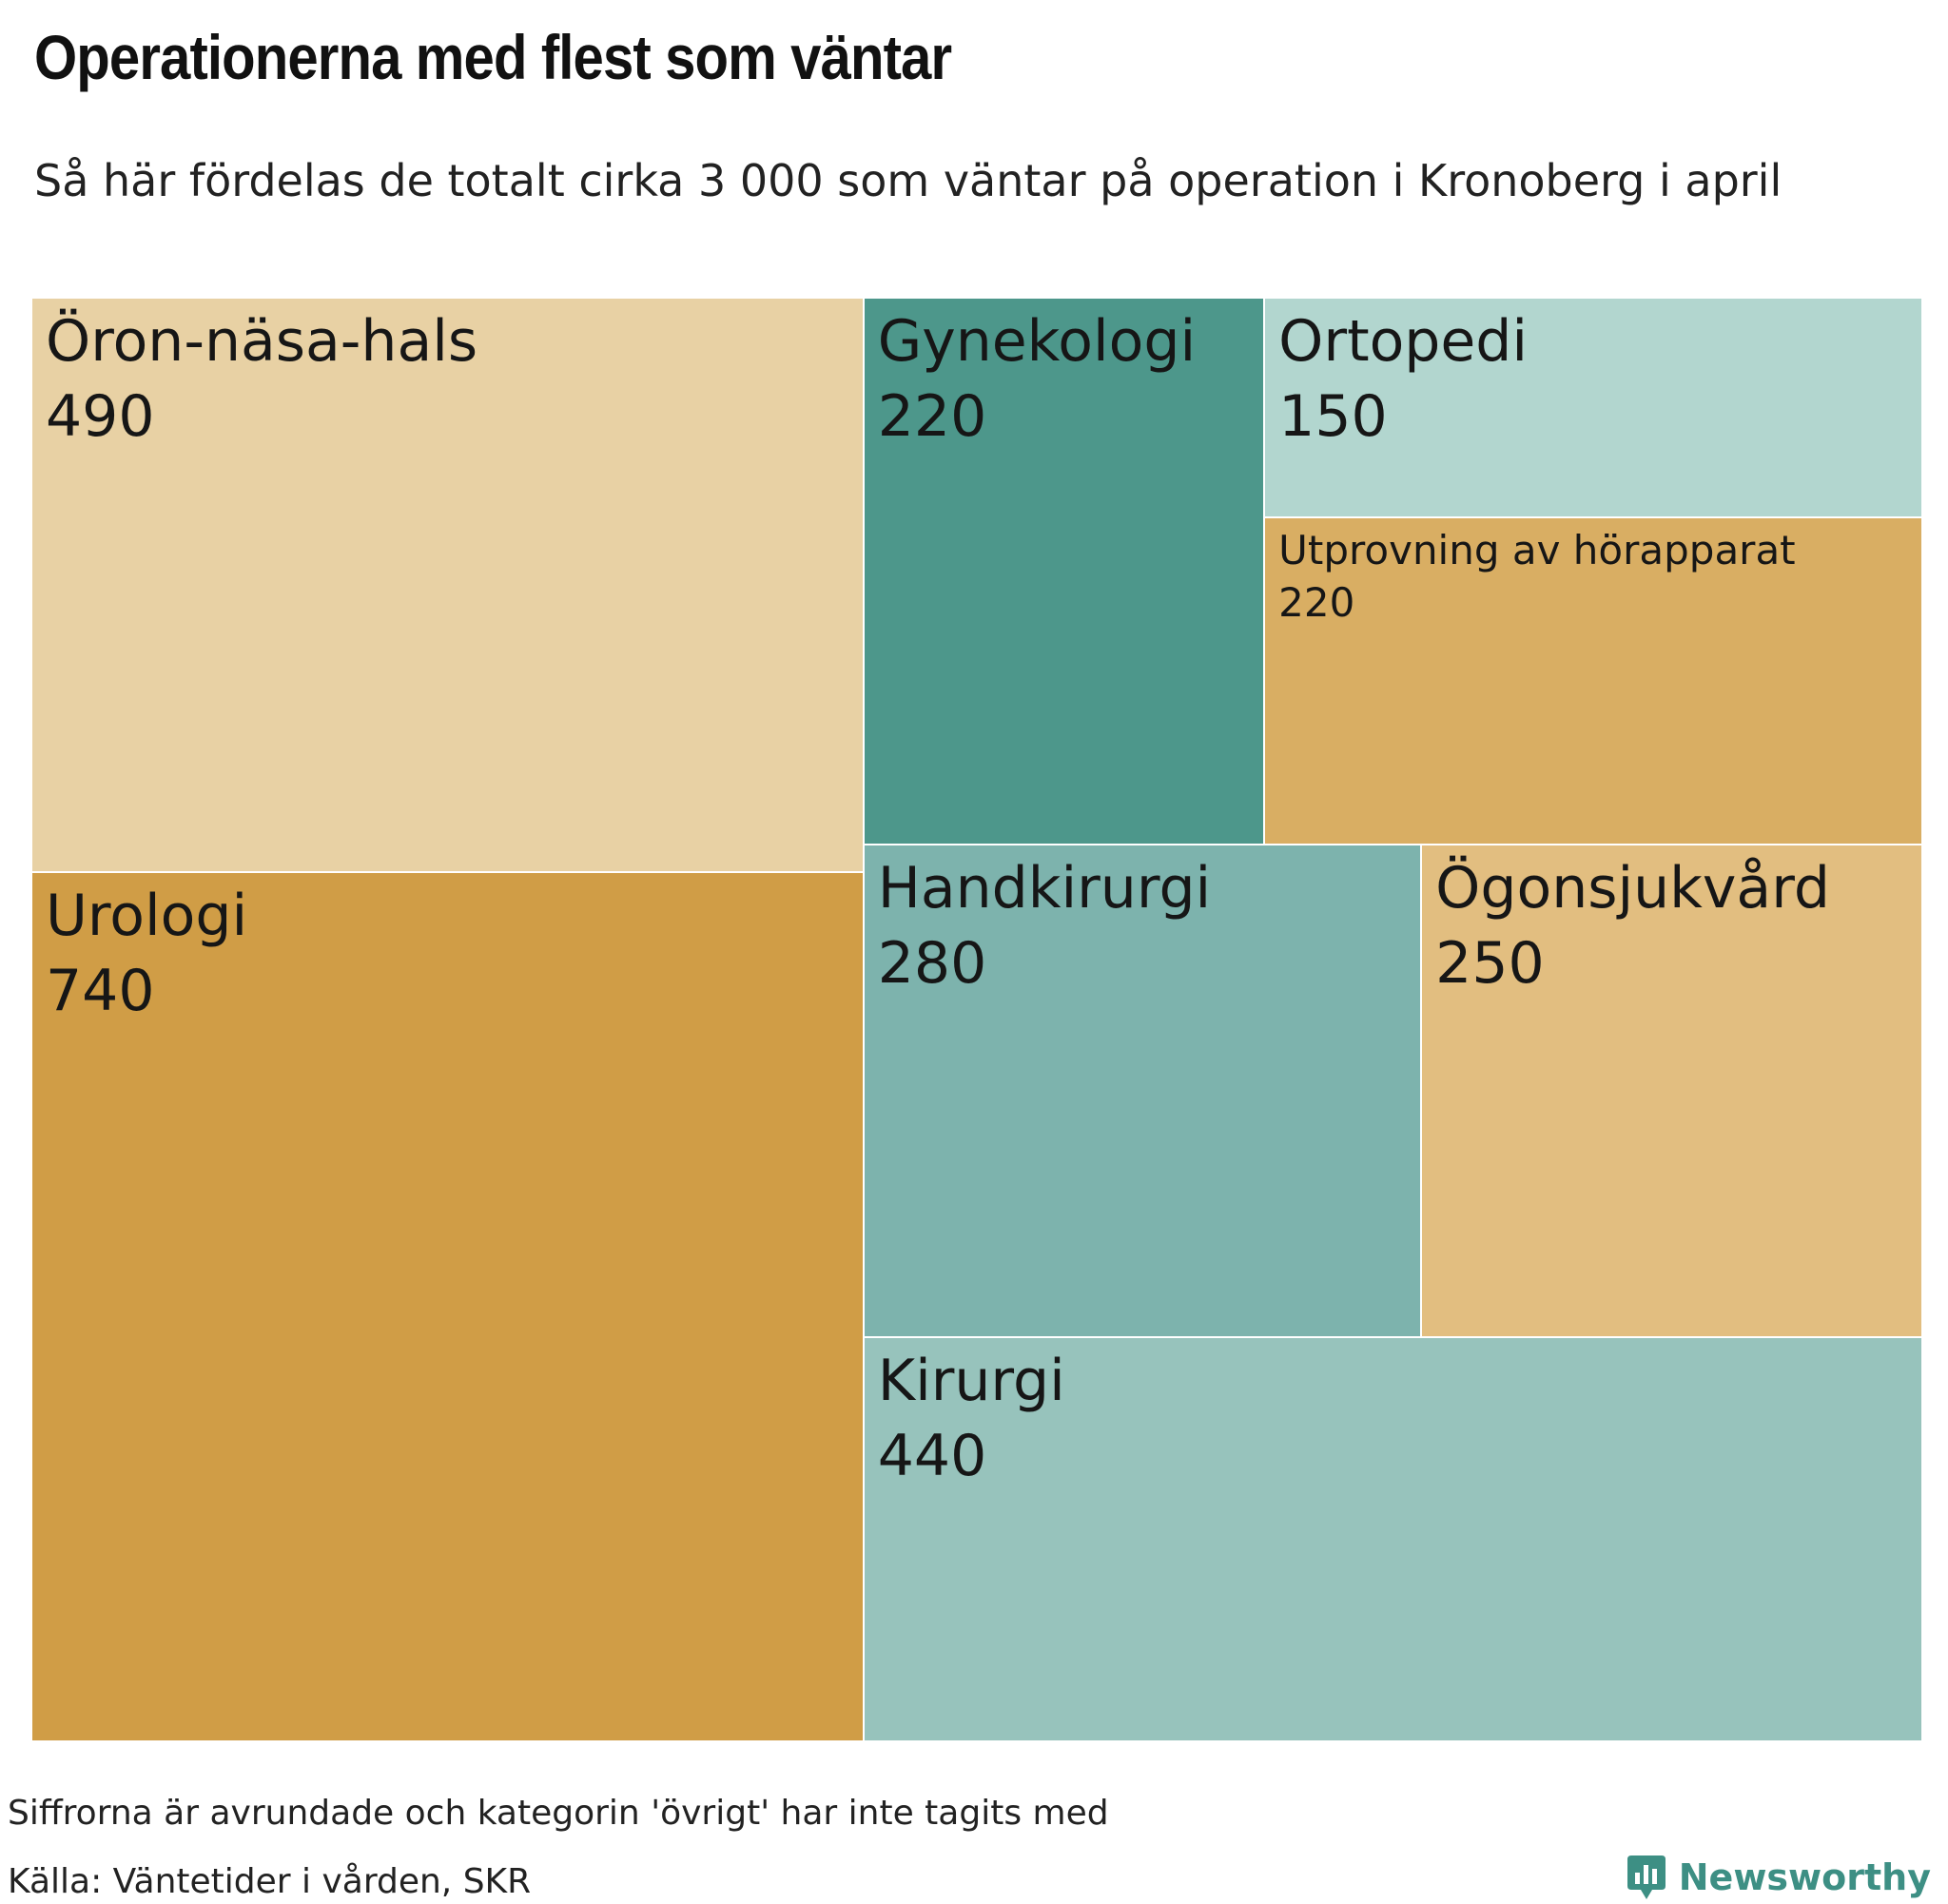 This screenshot has width=1948, height=1904. I want to click on brand-name: Newsworthy, so click(1804, 1877).